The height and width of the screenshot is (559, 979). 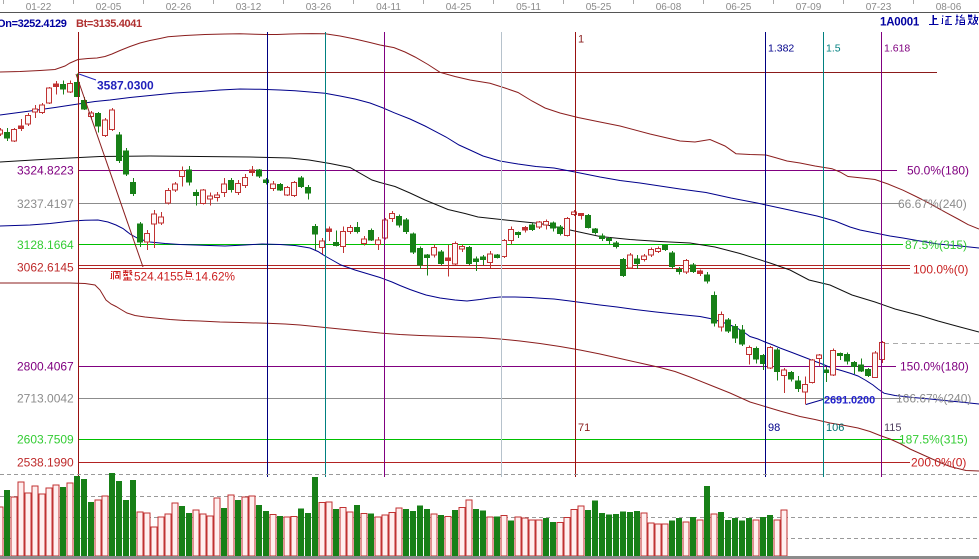 What do you see at coordinates (893, 428) in the screenshot?
I see `svg-text: 115` at bounding box center [893, 428].